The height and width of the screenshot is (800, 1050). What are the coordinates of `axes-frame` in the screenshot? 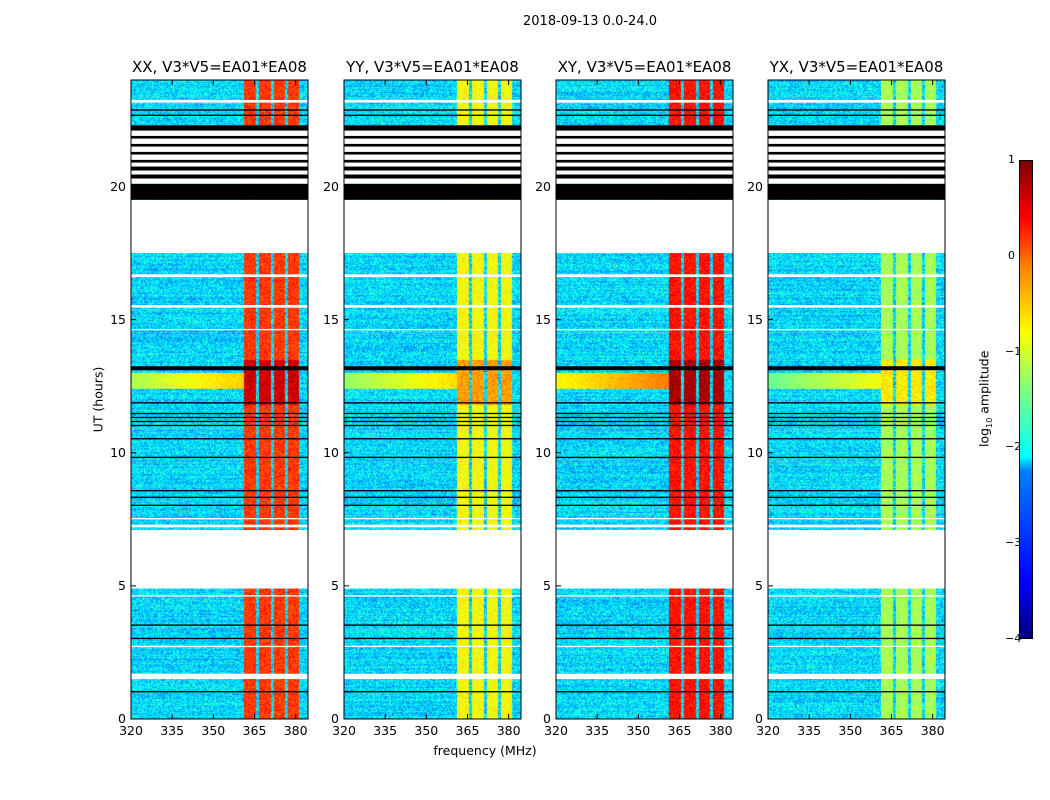 It's located at (644, 399).